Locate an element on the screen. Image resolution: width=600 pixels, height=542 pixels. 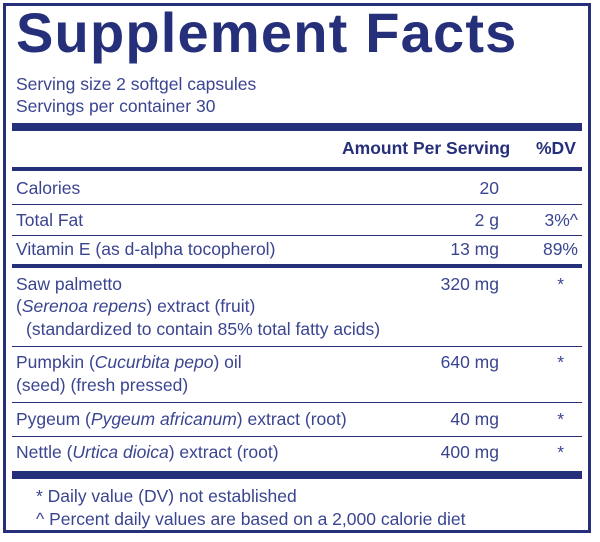
section-rule is located at coordinates (297, 266).